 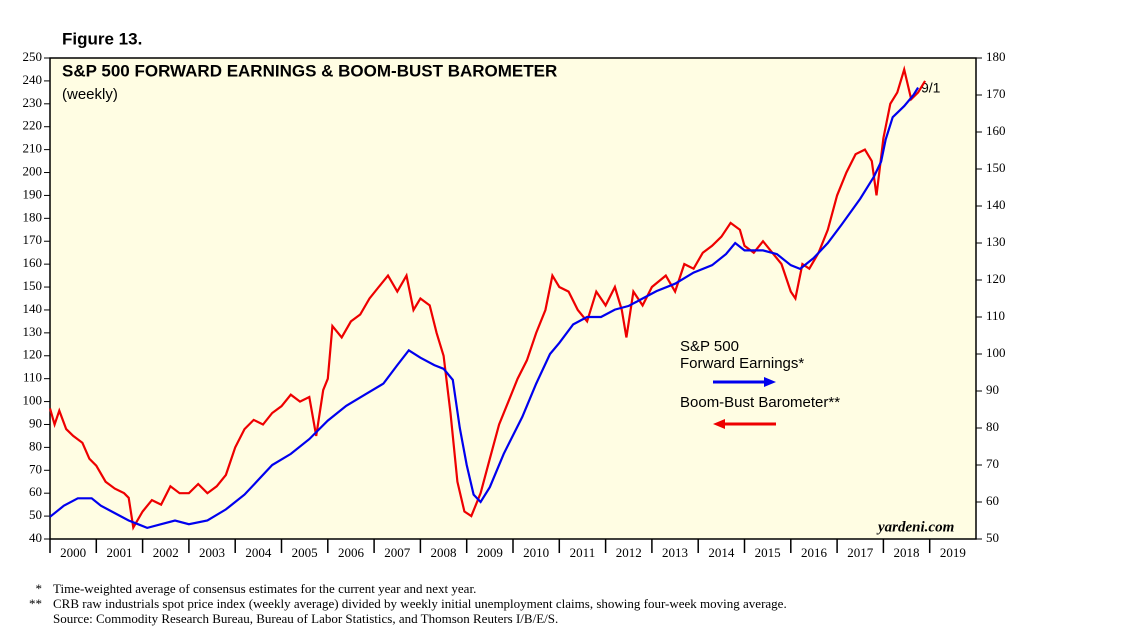 What do you see at coordinates (35, 514) in the screenshot?
I see `y-tick-label: 50` at bounding box center [35, 514].